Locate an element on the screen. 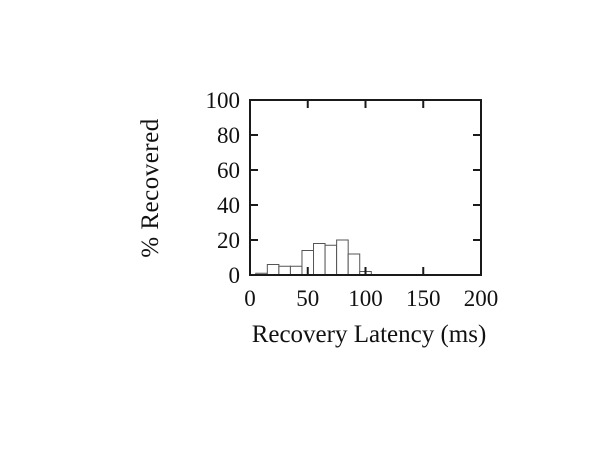  x-tick-label: 150 is located at coordinates (423, 298).